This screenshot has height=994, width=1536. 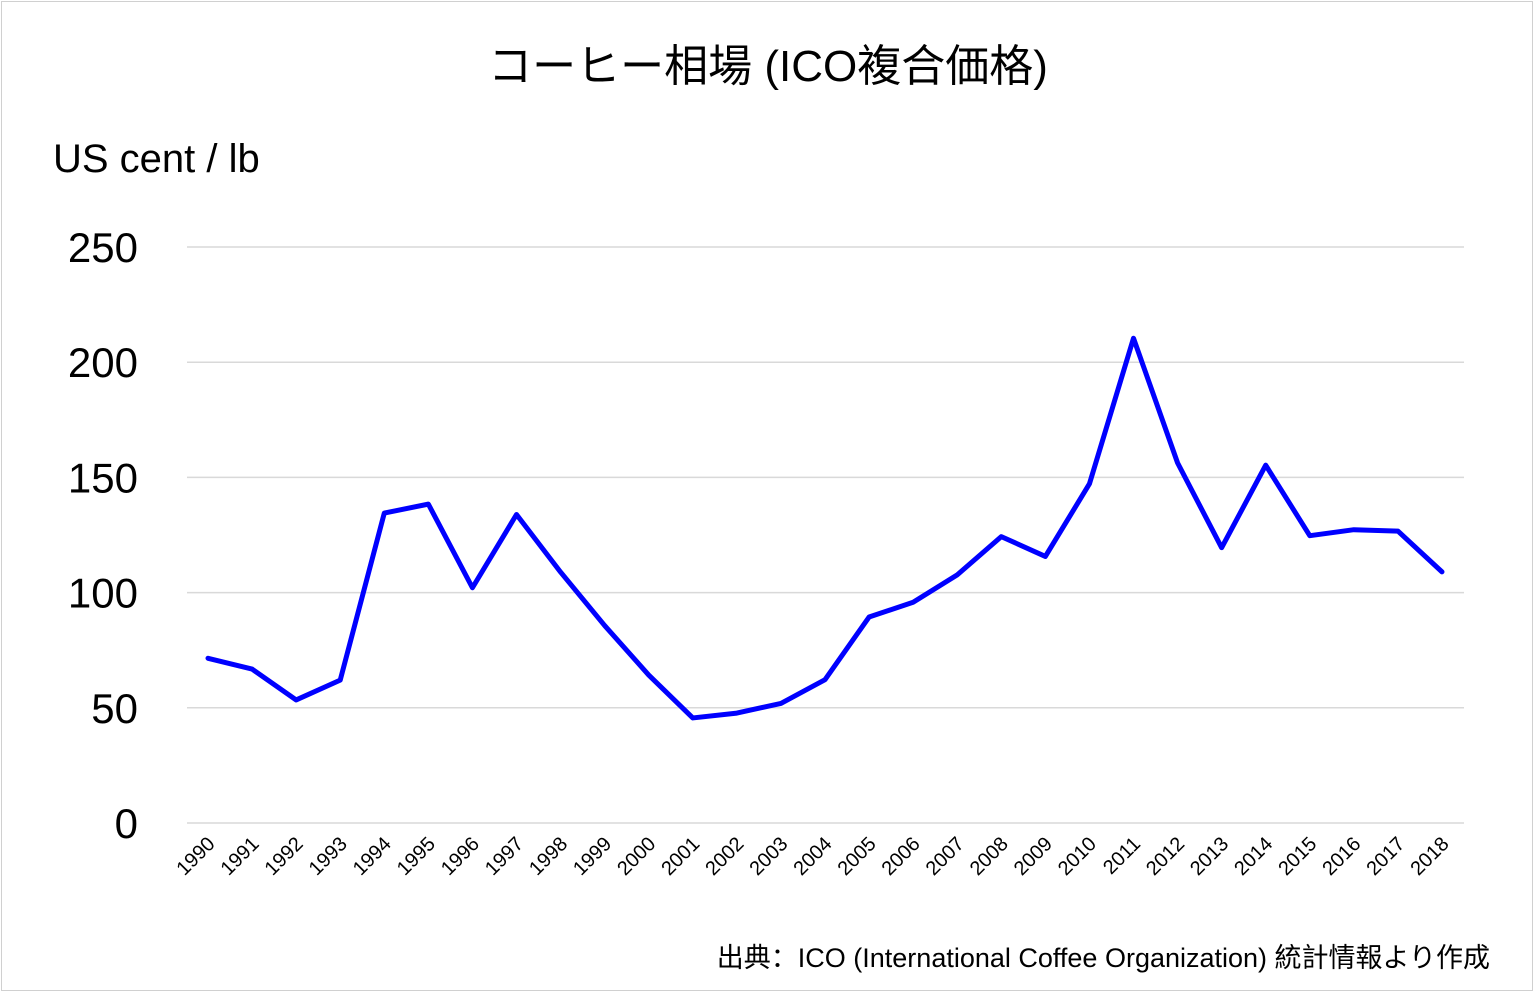 I want to click on x-tick-label: 2005, so click(x=857, y=856).